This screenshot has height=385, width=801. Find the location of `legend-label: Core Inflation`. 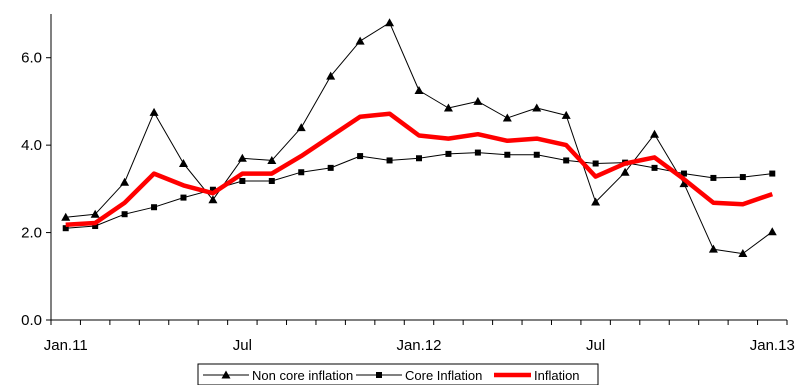

legend-label: Core Inflation is located at coordinates (443, 375).